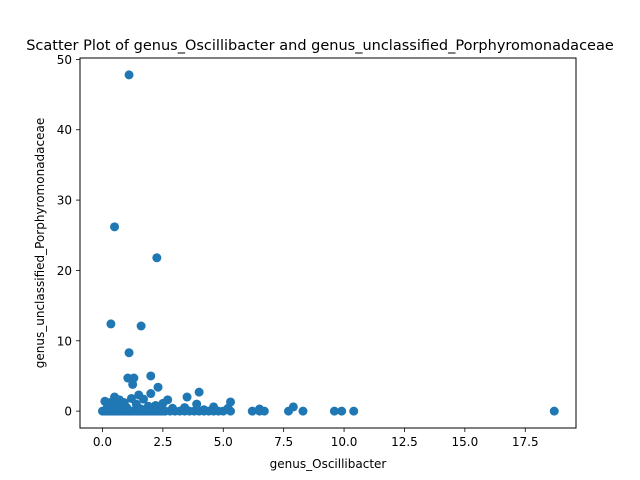  I want to click on x-tick-label: 0.0, so click(102, 442).